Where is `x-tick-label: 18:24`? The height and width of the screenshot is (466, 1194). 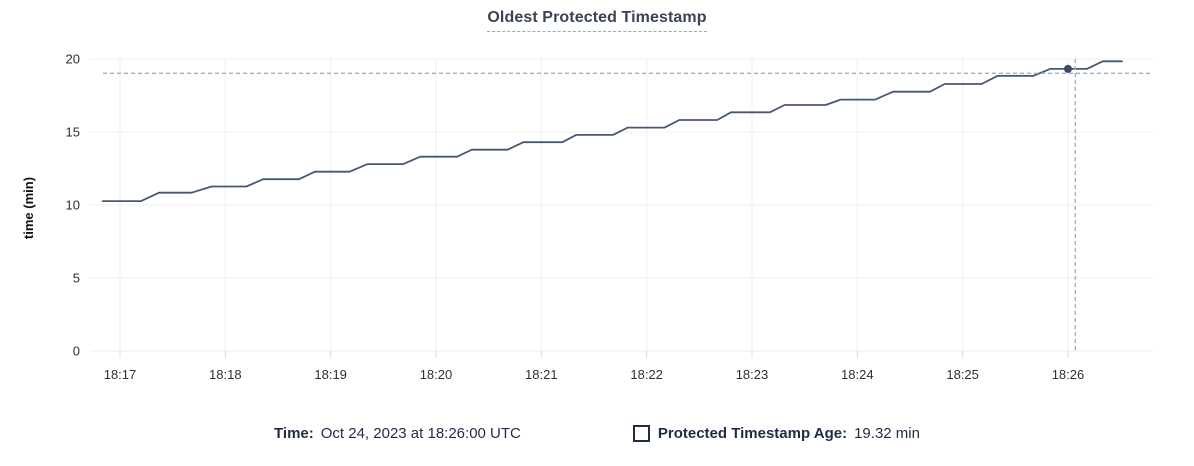
x-tick-label: 18:24 is located at coordinates (857, 374).